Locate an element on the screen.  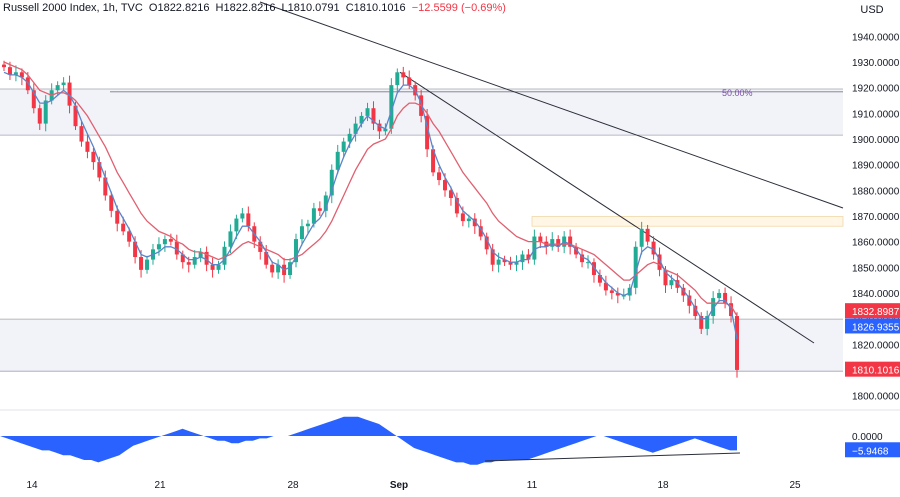
time-tick-label: 18 is located at coordinates (663, 485).